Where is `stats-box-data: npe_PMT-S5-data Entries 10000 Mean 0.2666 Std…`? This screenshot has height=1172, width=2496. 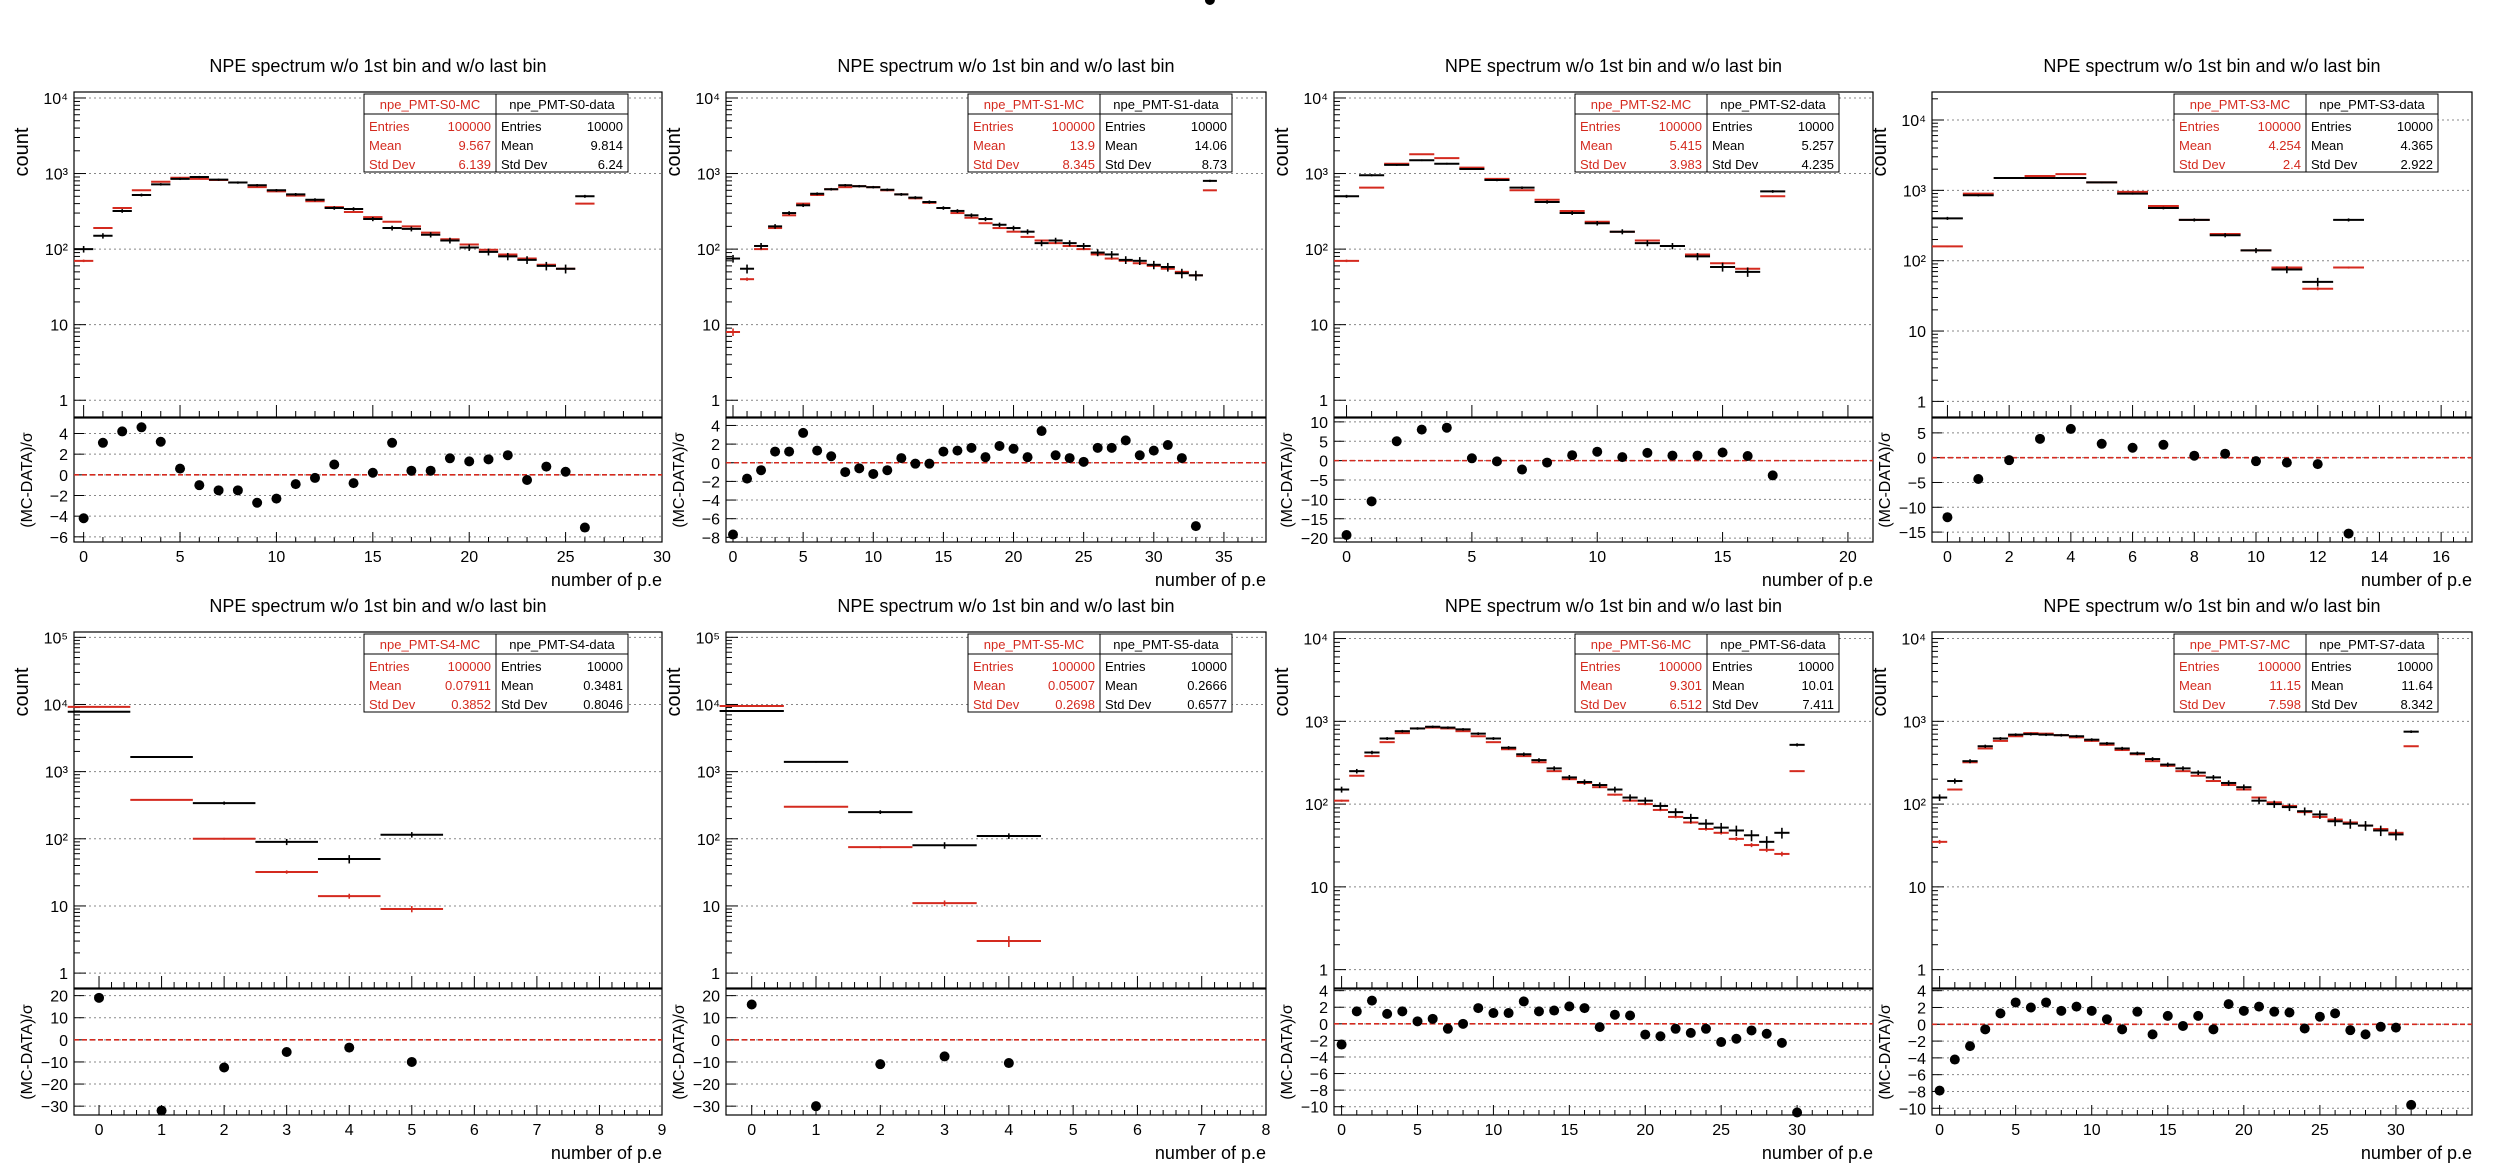 stats-box-data: npe_PMT-S5-data Entries 10000 Mean 0.2666 Std… is located at coordinates (1166, 673).